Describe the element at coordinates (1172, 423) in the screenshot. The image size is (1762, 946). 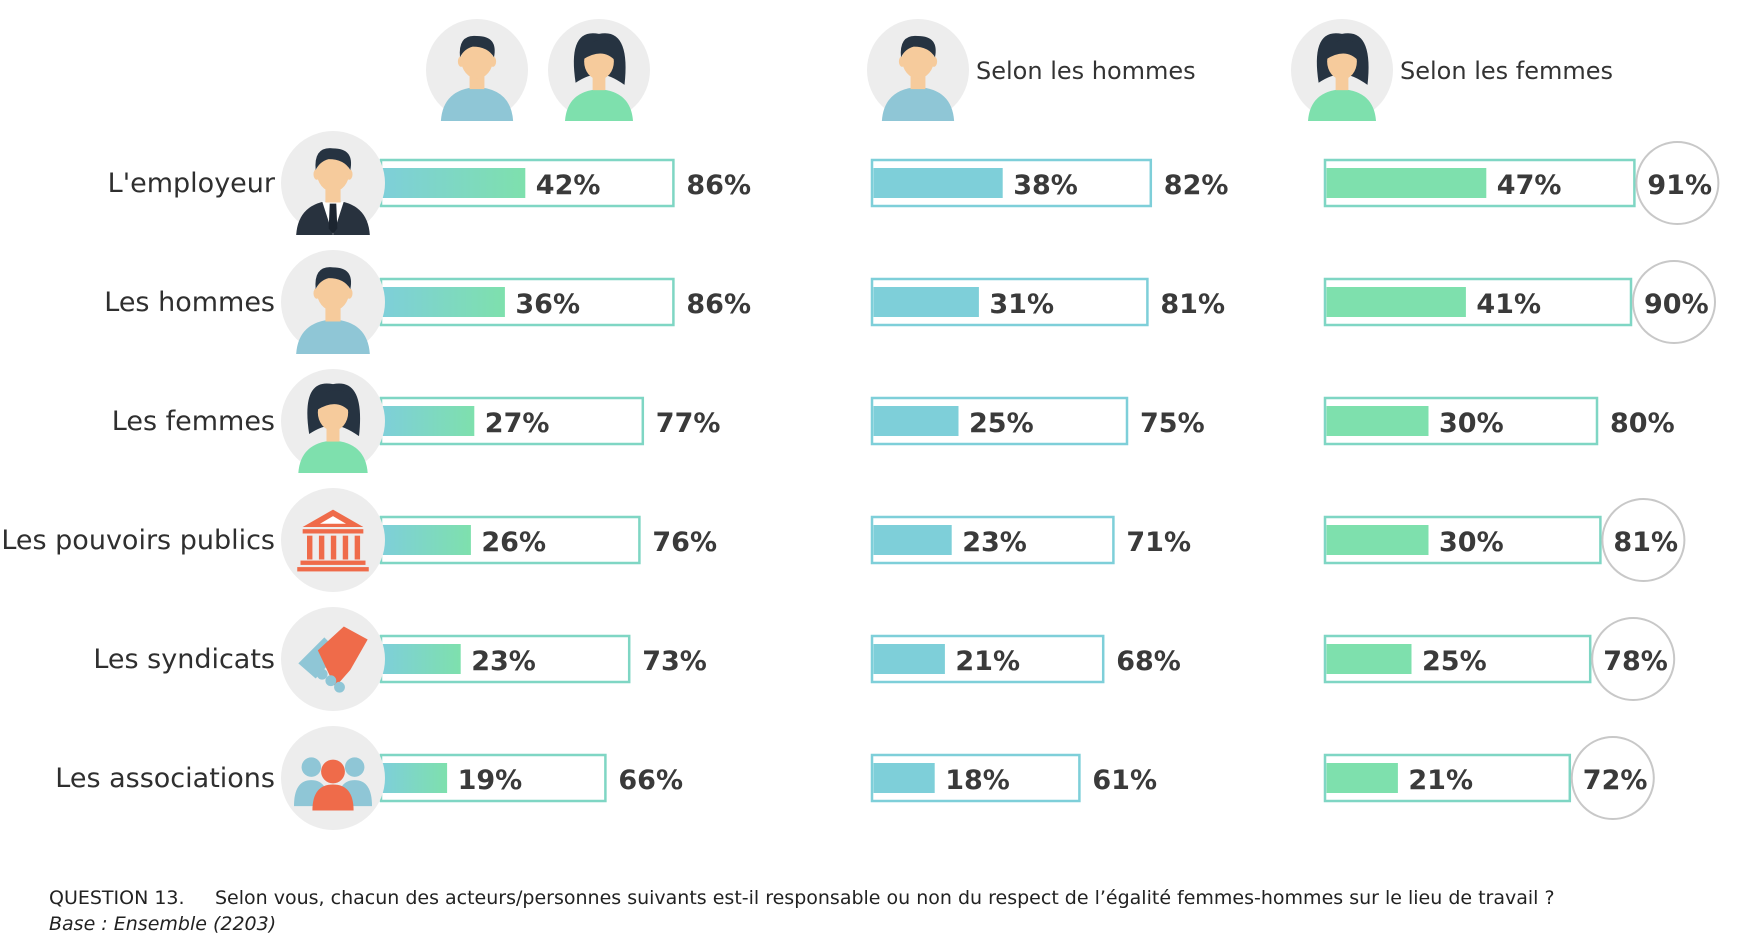
I see `total-value-label: 75%` at that location.